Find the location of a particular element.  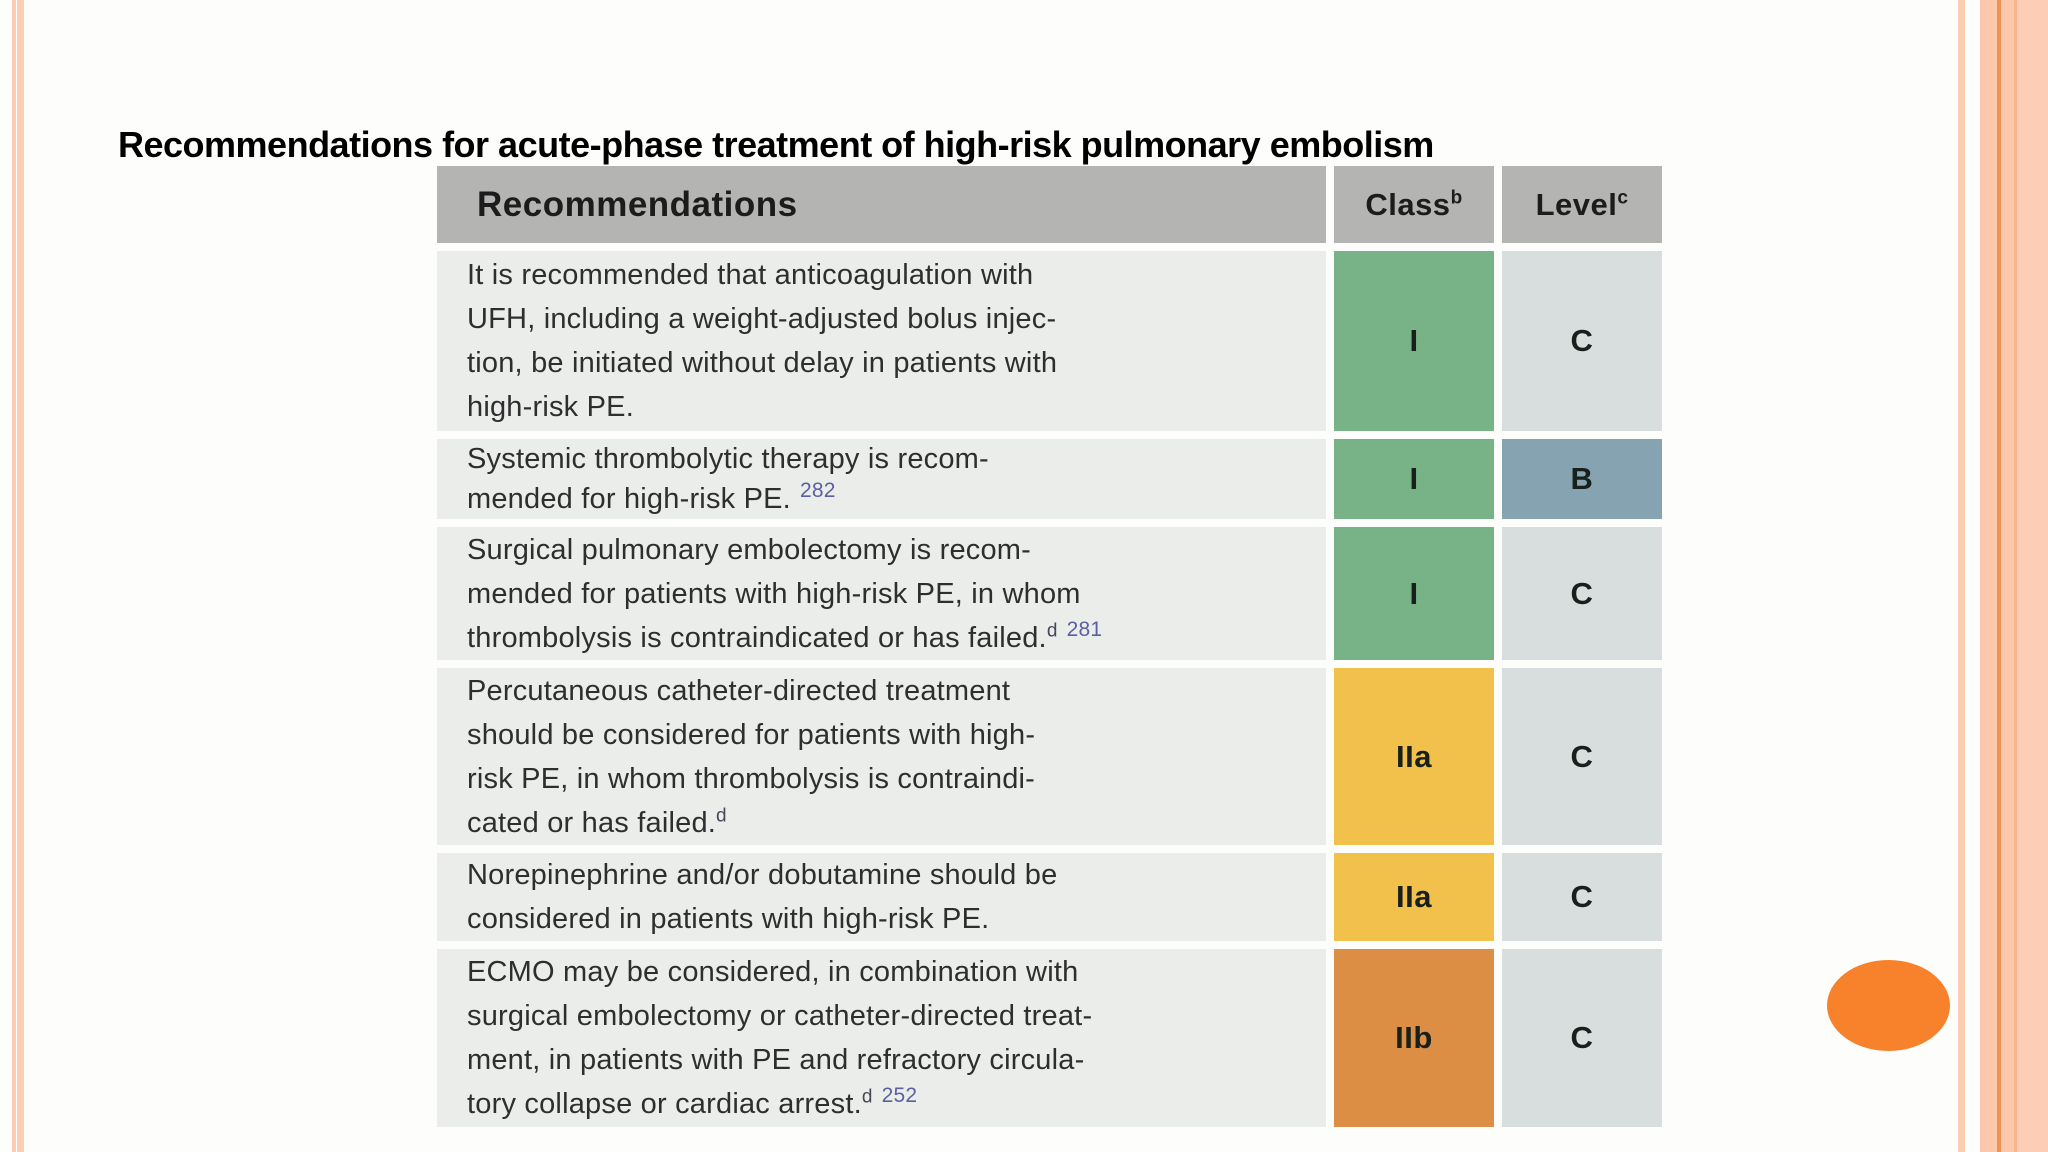

right-border-stripe-thin is located at coordinates (1961, 576).